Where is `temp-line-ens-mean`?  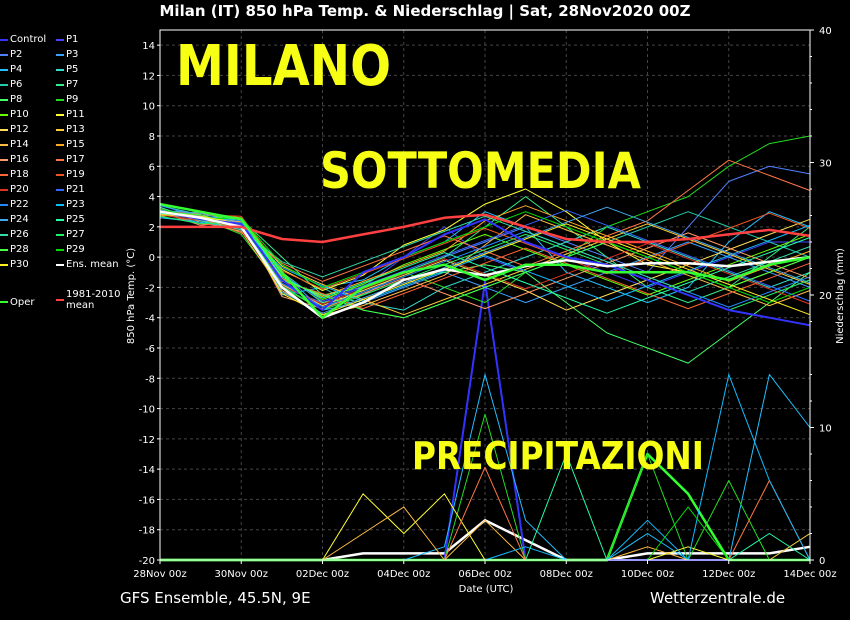 temp-line-ens-mean is located at coordinates (485, 264).